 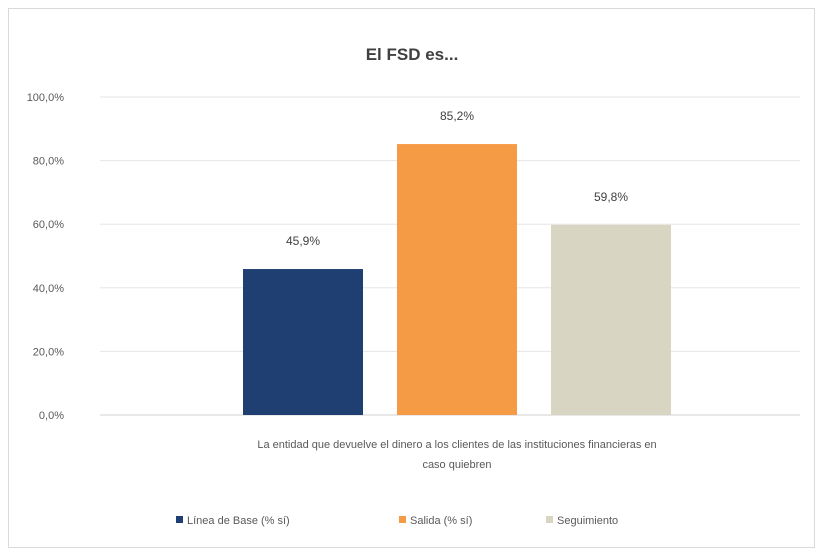 I want to click on legend-label: Seguimiento, so click(x=587, y=521).